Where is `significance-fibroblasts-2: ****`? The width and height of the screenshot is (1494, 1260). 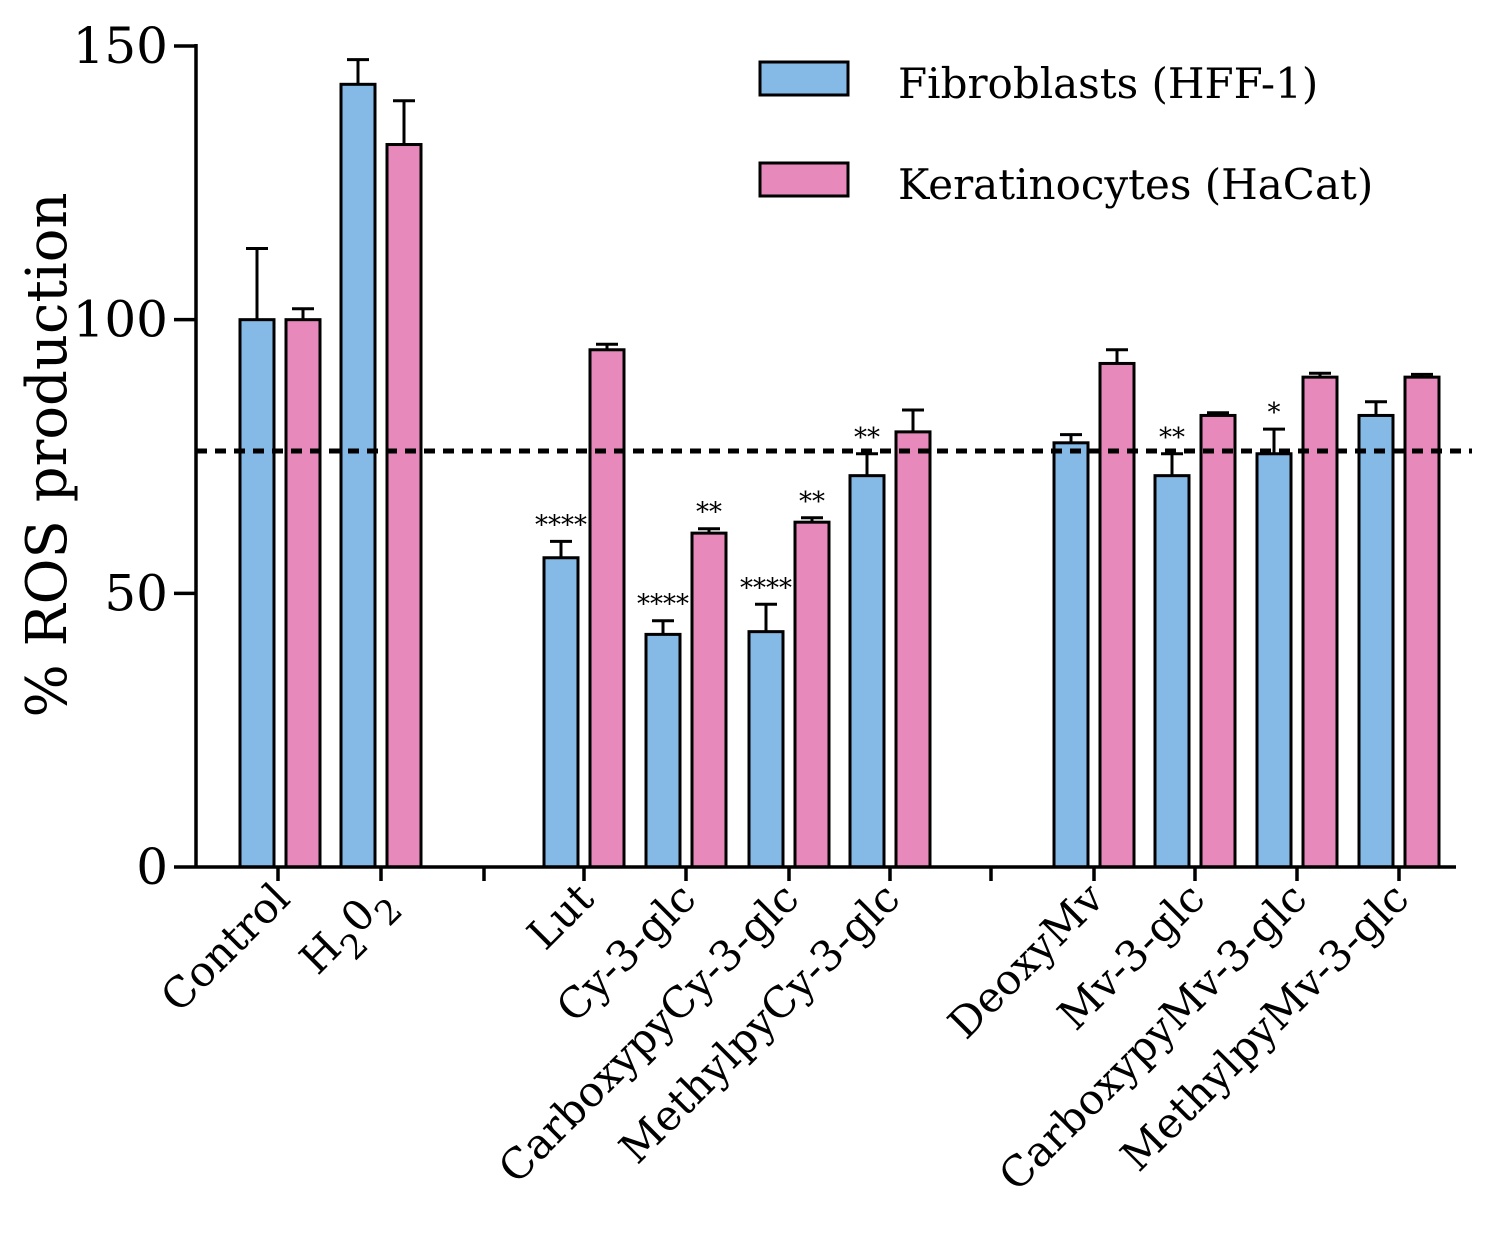
significance-fibroblasts-2: **** is located at coordinates (561, 525).